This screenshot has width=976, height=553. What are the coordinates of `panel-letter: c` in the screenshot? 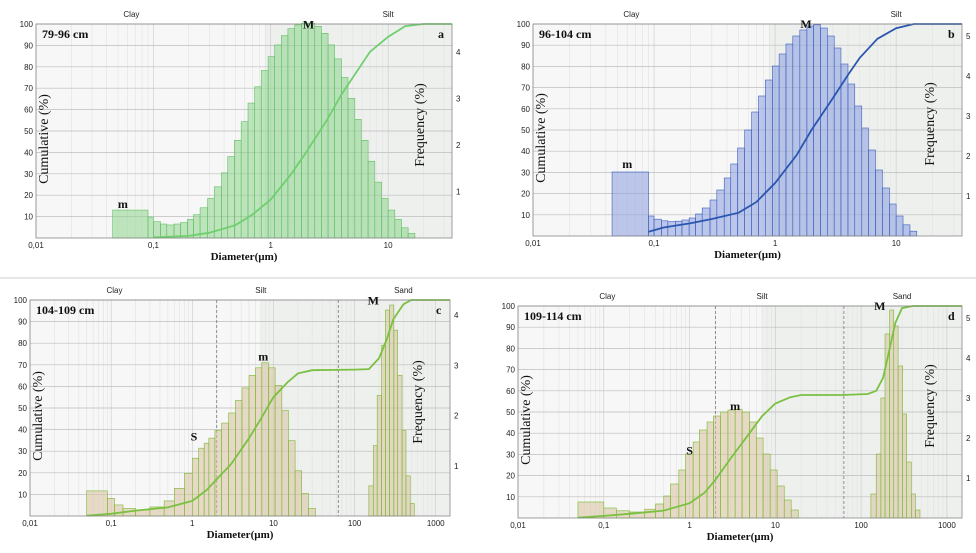 It's located at (439, 310).